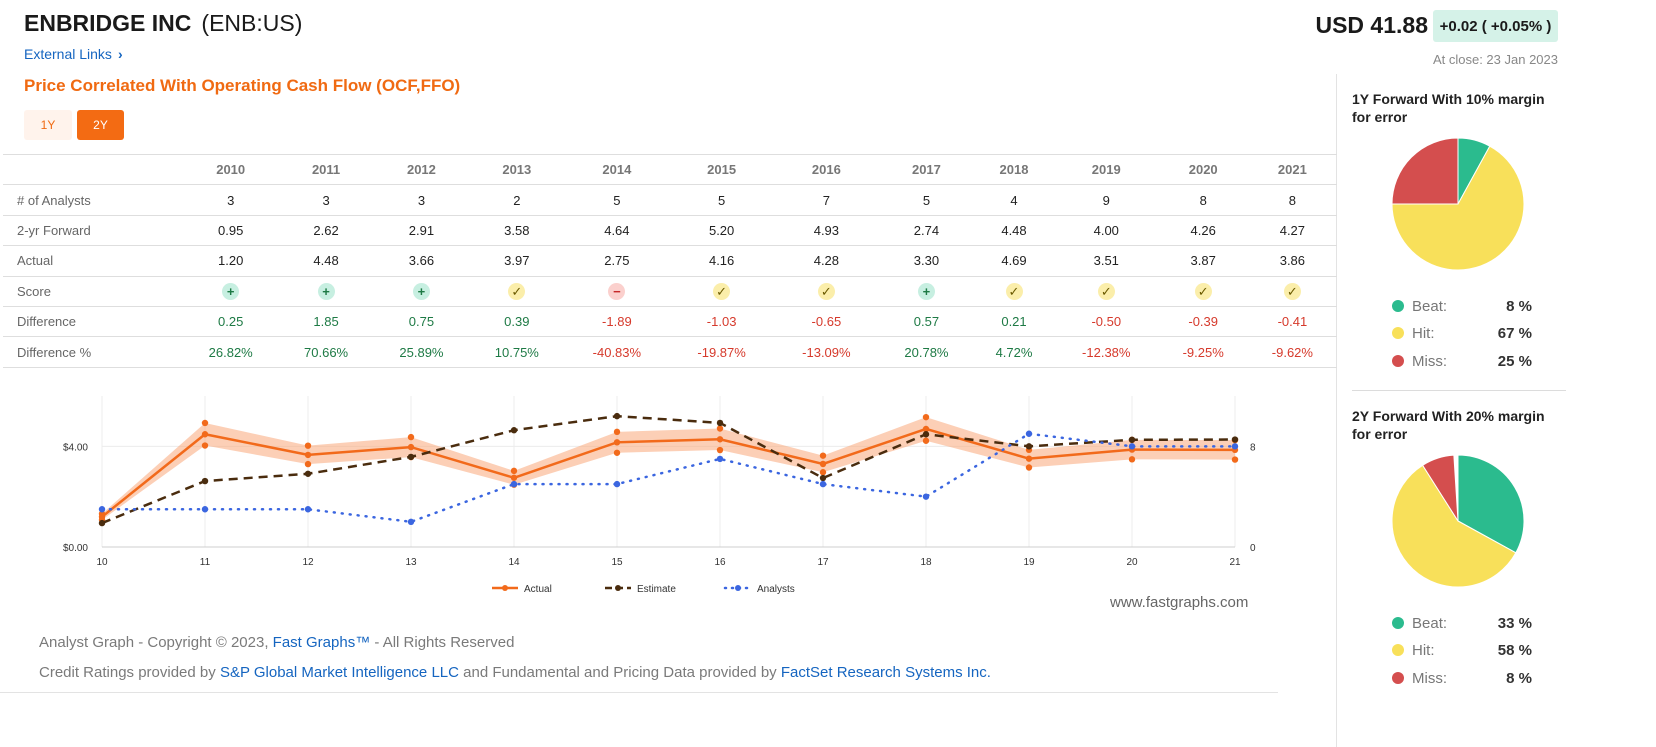  I want to click on row-label: # of Analysts, so click(93, 200).